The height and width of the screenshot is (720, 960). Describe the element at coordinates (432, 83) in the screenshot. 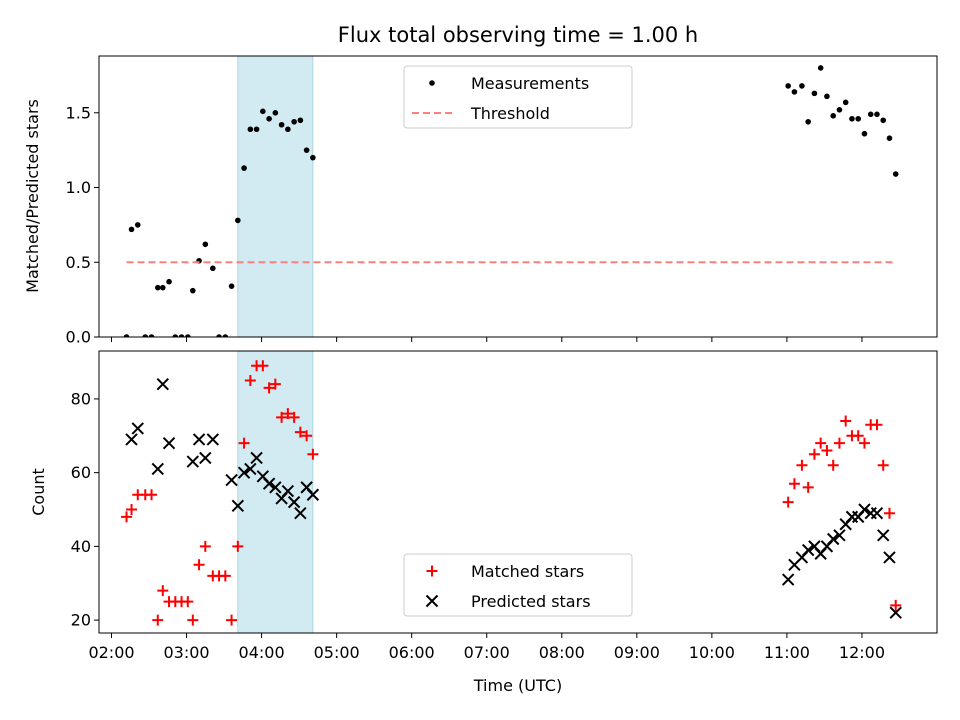

I see `legend-marker-dot` at that location.